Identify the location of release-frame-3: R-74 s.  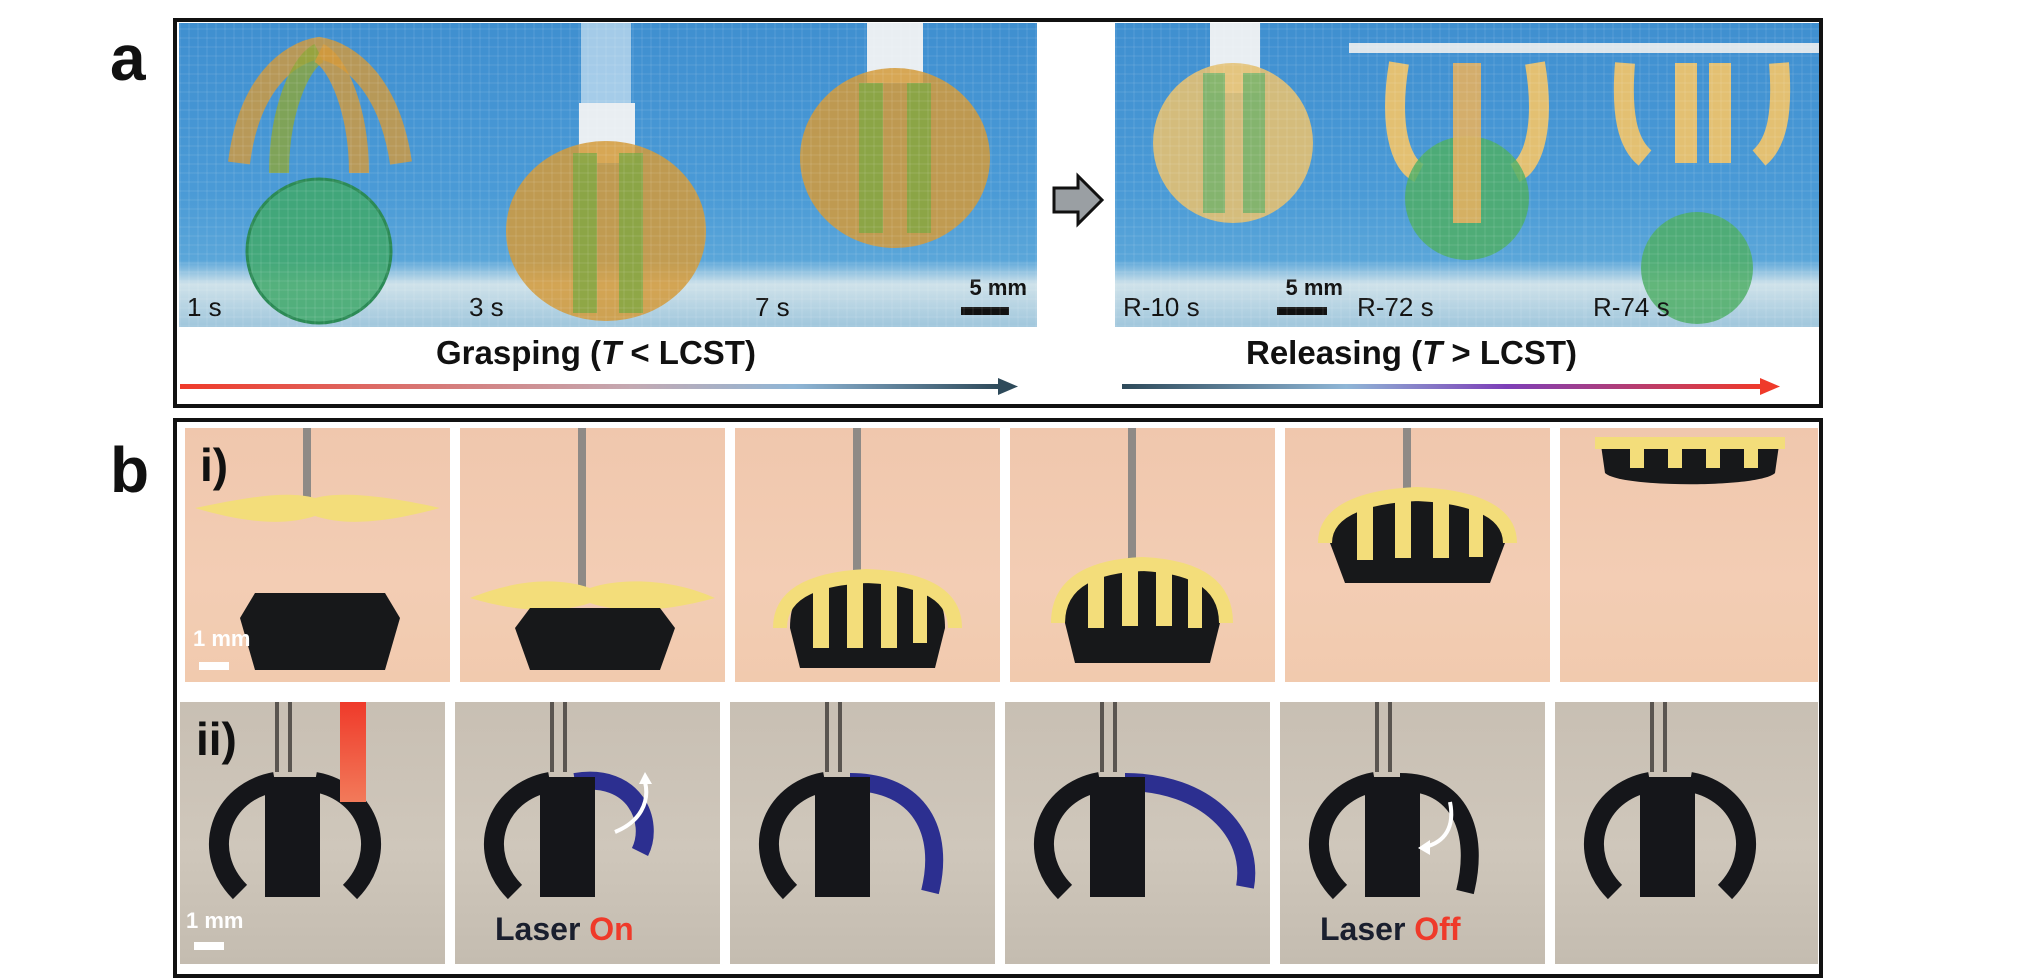
(1702, 175).